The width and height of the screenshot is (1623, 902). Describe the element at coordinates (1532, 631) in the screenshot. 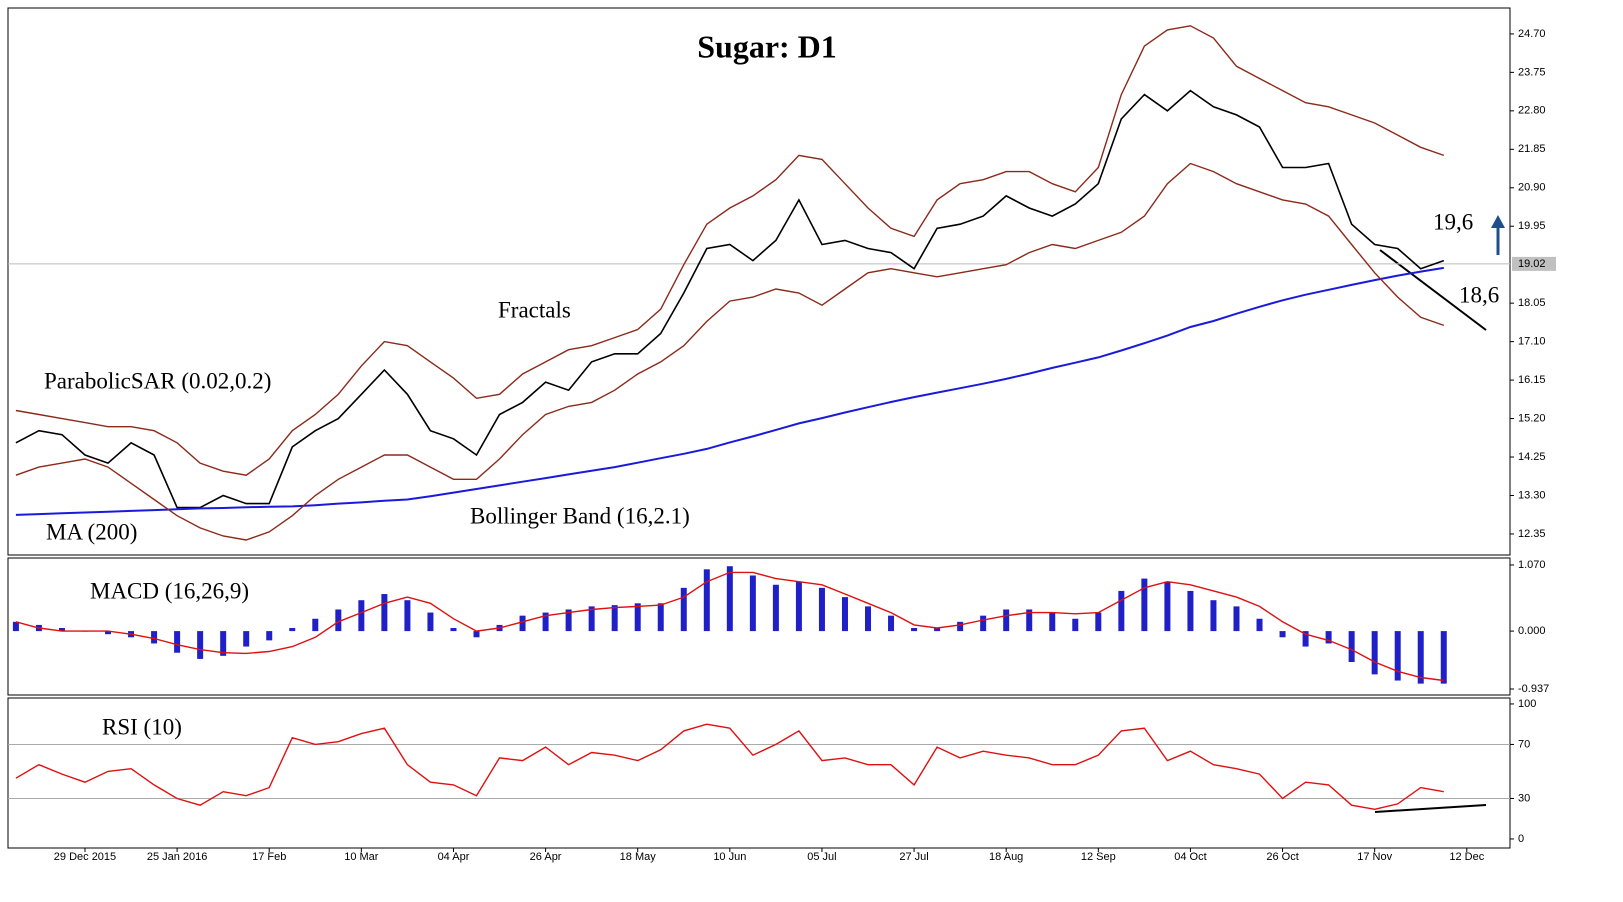

I see `y-tick-label: 0.000` at that location.